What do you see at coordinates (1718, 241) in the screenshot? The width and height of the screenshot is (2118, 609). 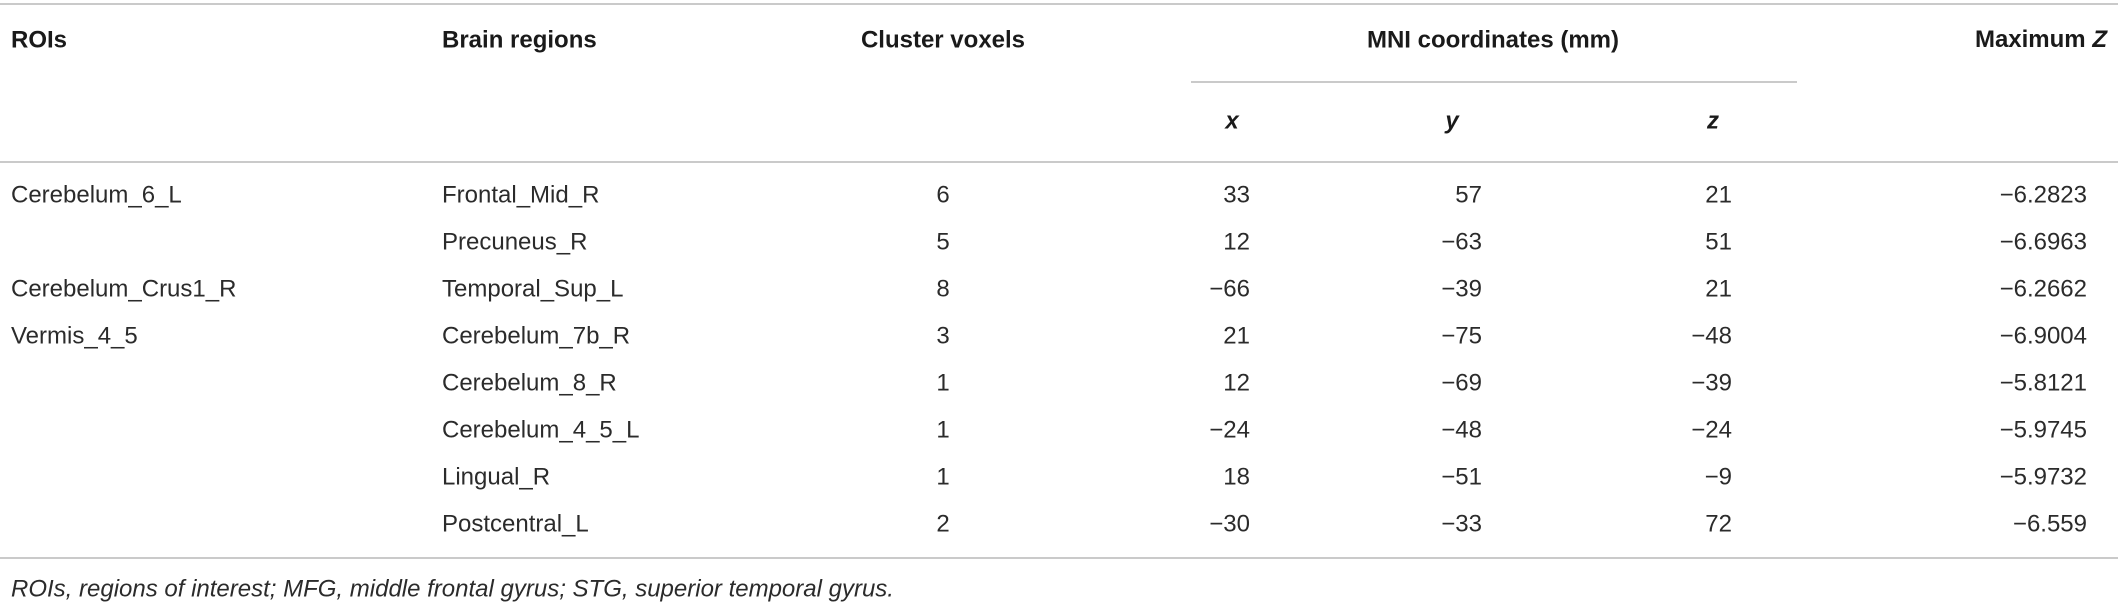 I see `cell-z: 51` at bounding box center [1718, 241].